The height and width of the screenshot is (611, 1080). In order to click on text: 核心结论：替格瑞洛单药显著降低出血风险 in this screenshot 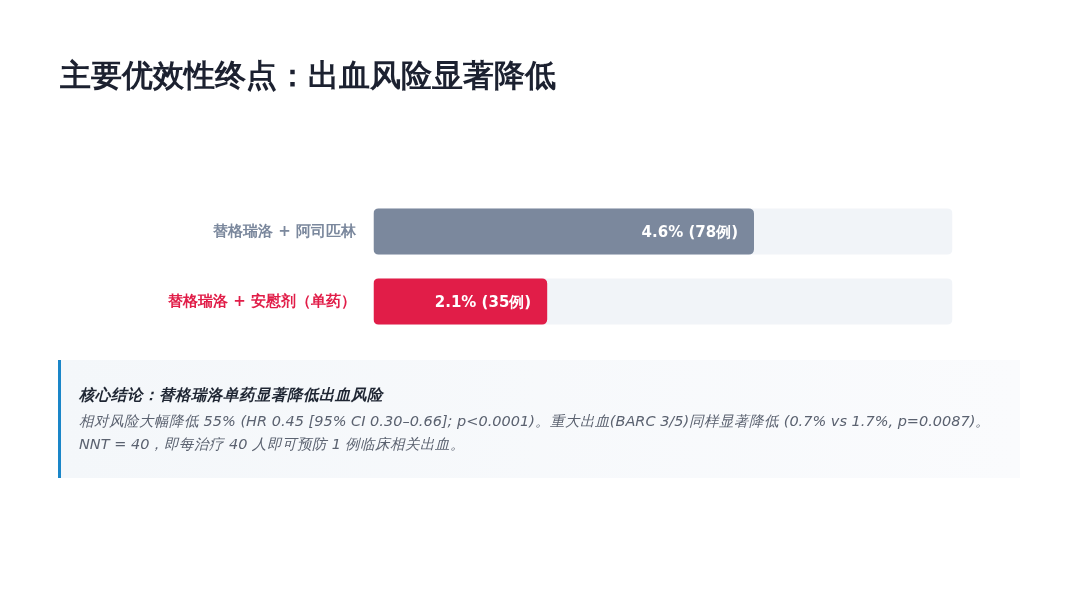, I will do `click(232, 395)`.